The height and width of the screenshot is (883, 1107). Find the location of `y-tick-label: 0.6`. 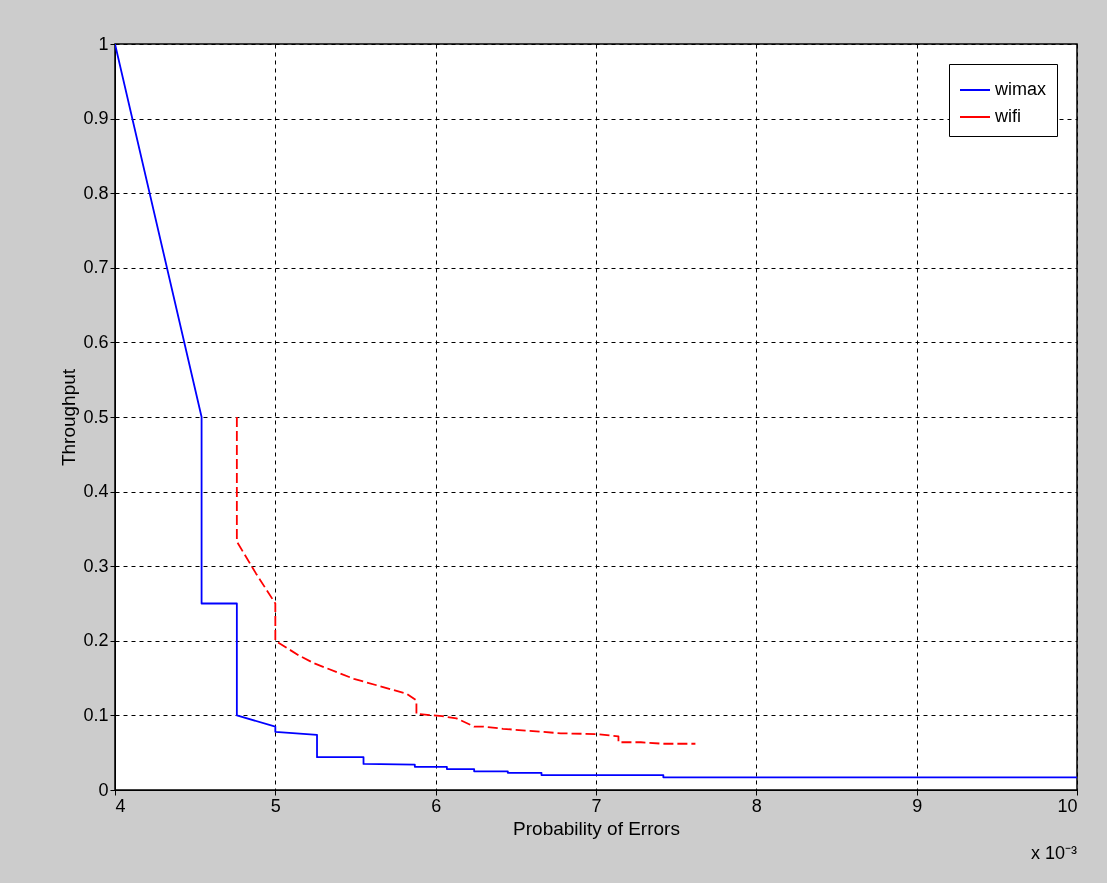

y-tick-label: 0.6 is located at coordinates (96, 341).